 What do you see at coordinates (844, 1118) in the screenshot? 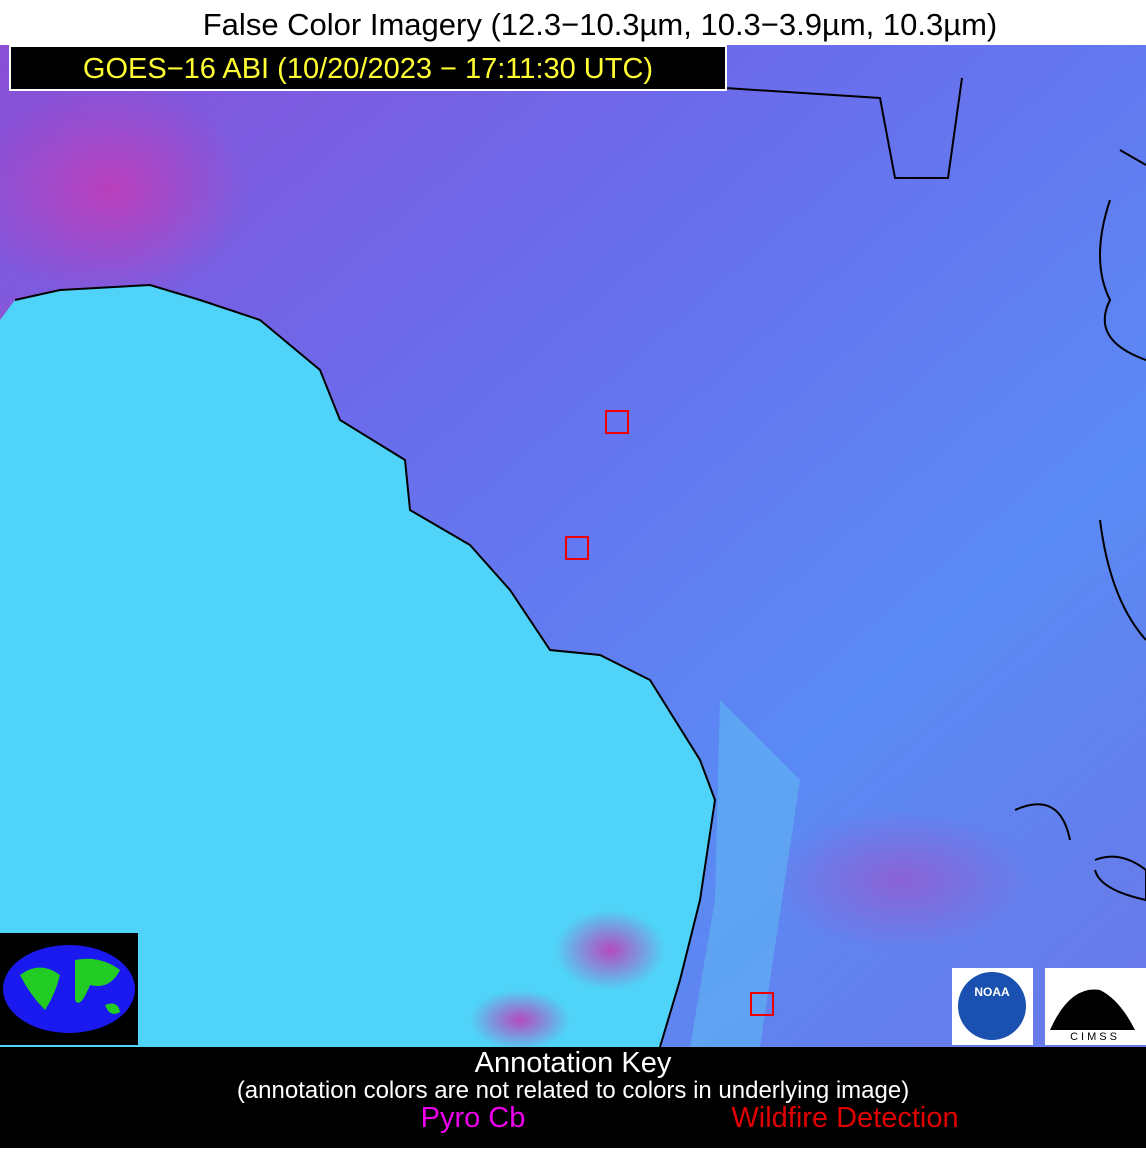
I see `legend-wildfire: Wildfire Detection` at bounding box center [844, 1118].